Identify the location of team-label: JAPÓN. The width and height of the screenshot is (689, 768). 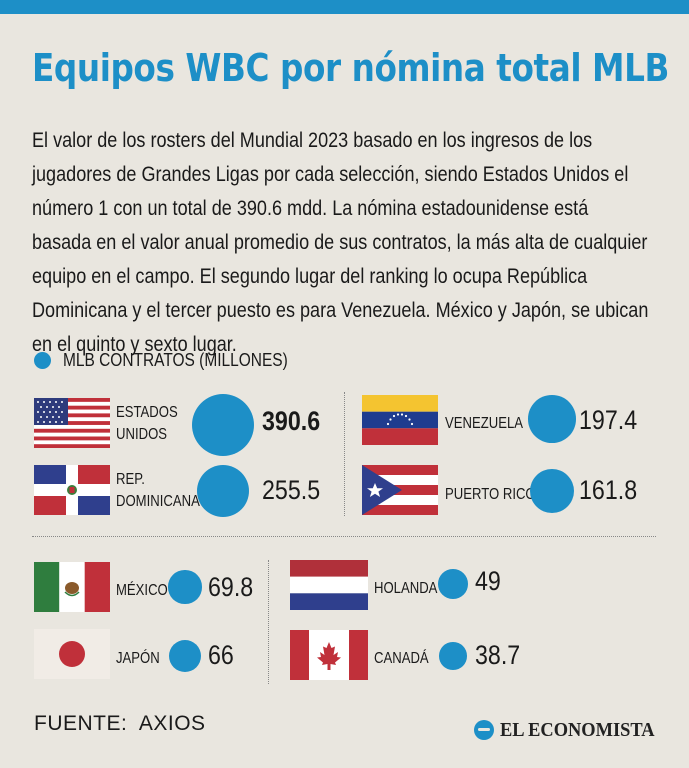
(138, 658).